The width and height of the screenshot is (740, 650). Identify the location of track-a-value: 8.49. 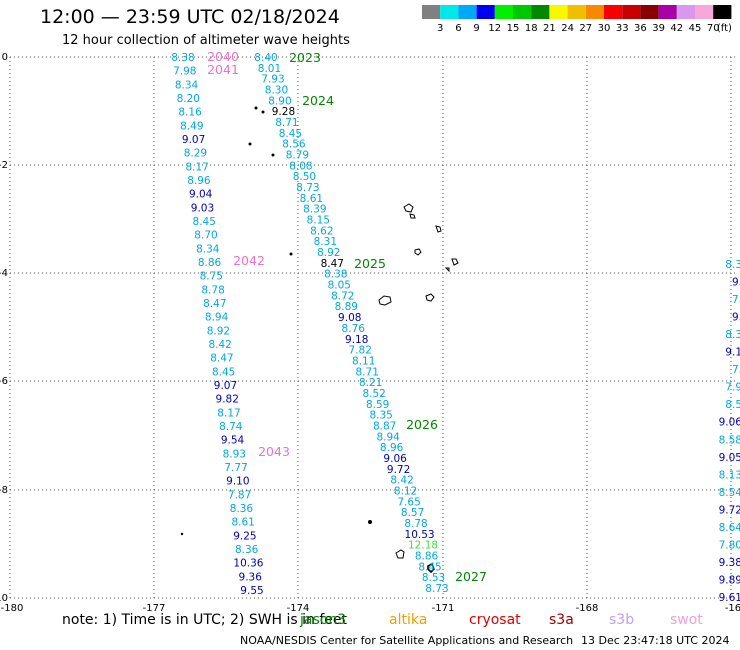
(191, 126).